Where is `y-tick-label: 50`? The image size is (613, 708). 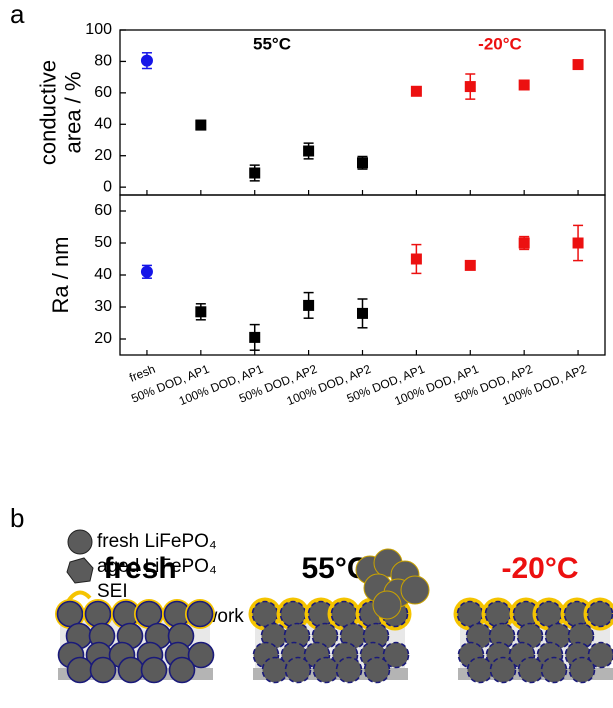
y-tick-label: 50 is located at coordinates (103, 242).